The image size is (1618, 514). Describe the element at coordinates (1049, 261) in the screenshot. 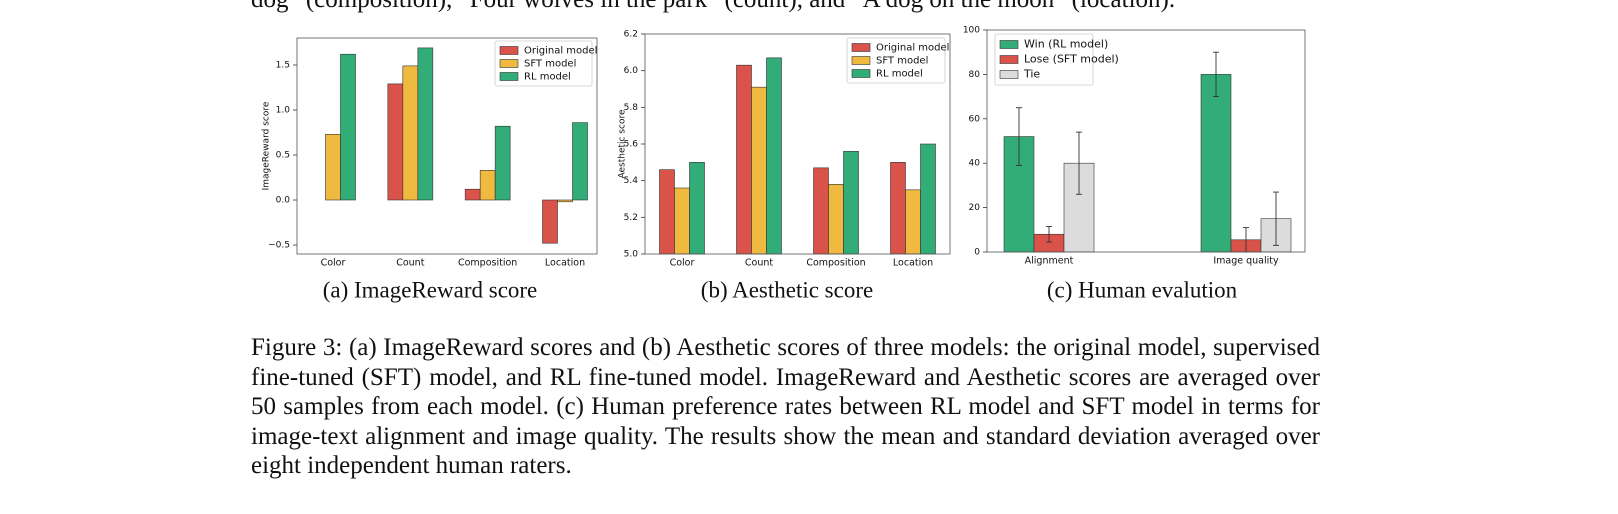

I see `x-tick-label: Alignment` at that location.